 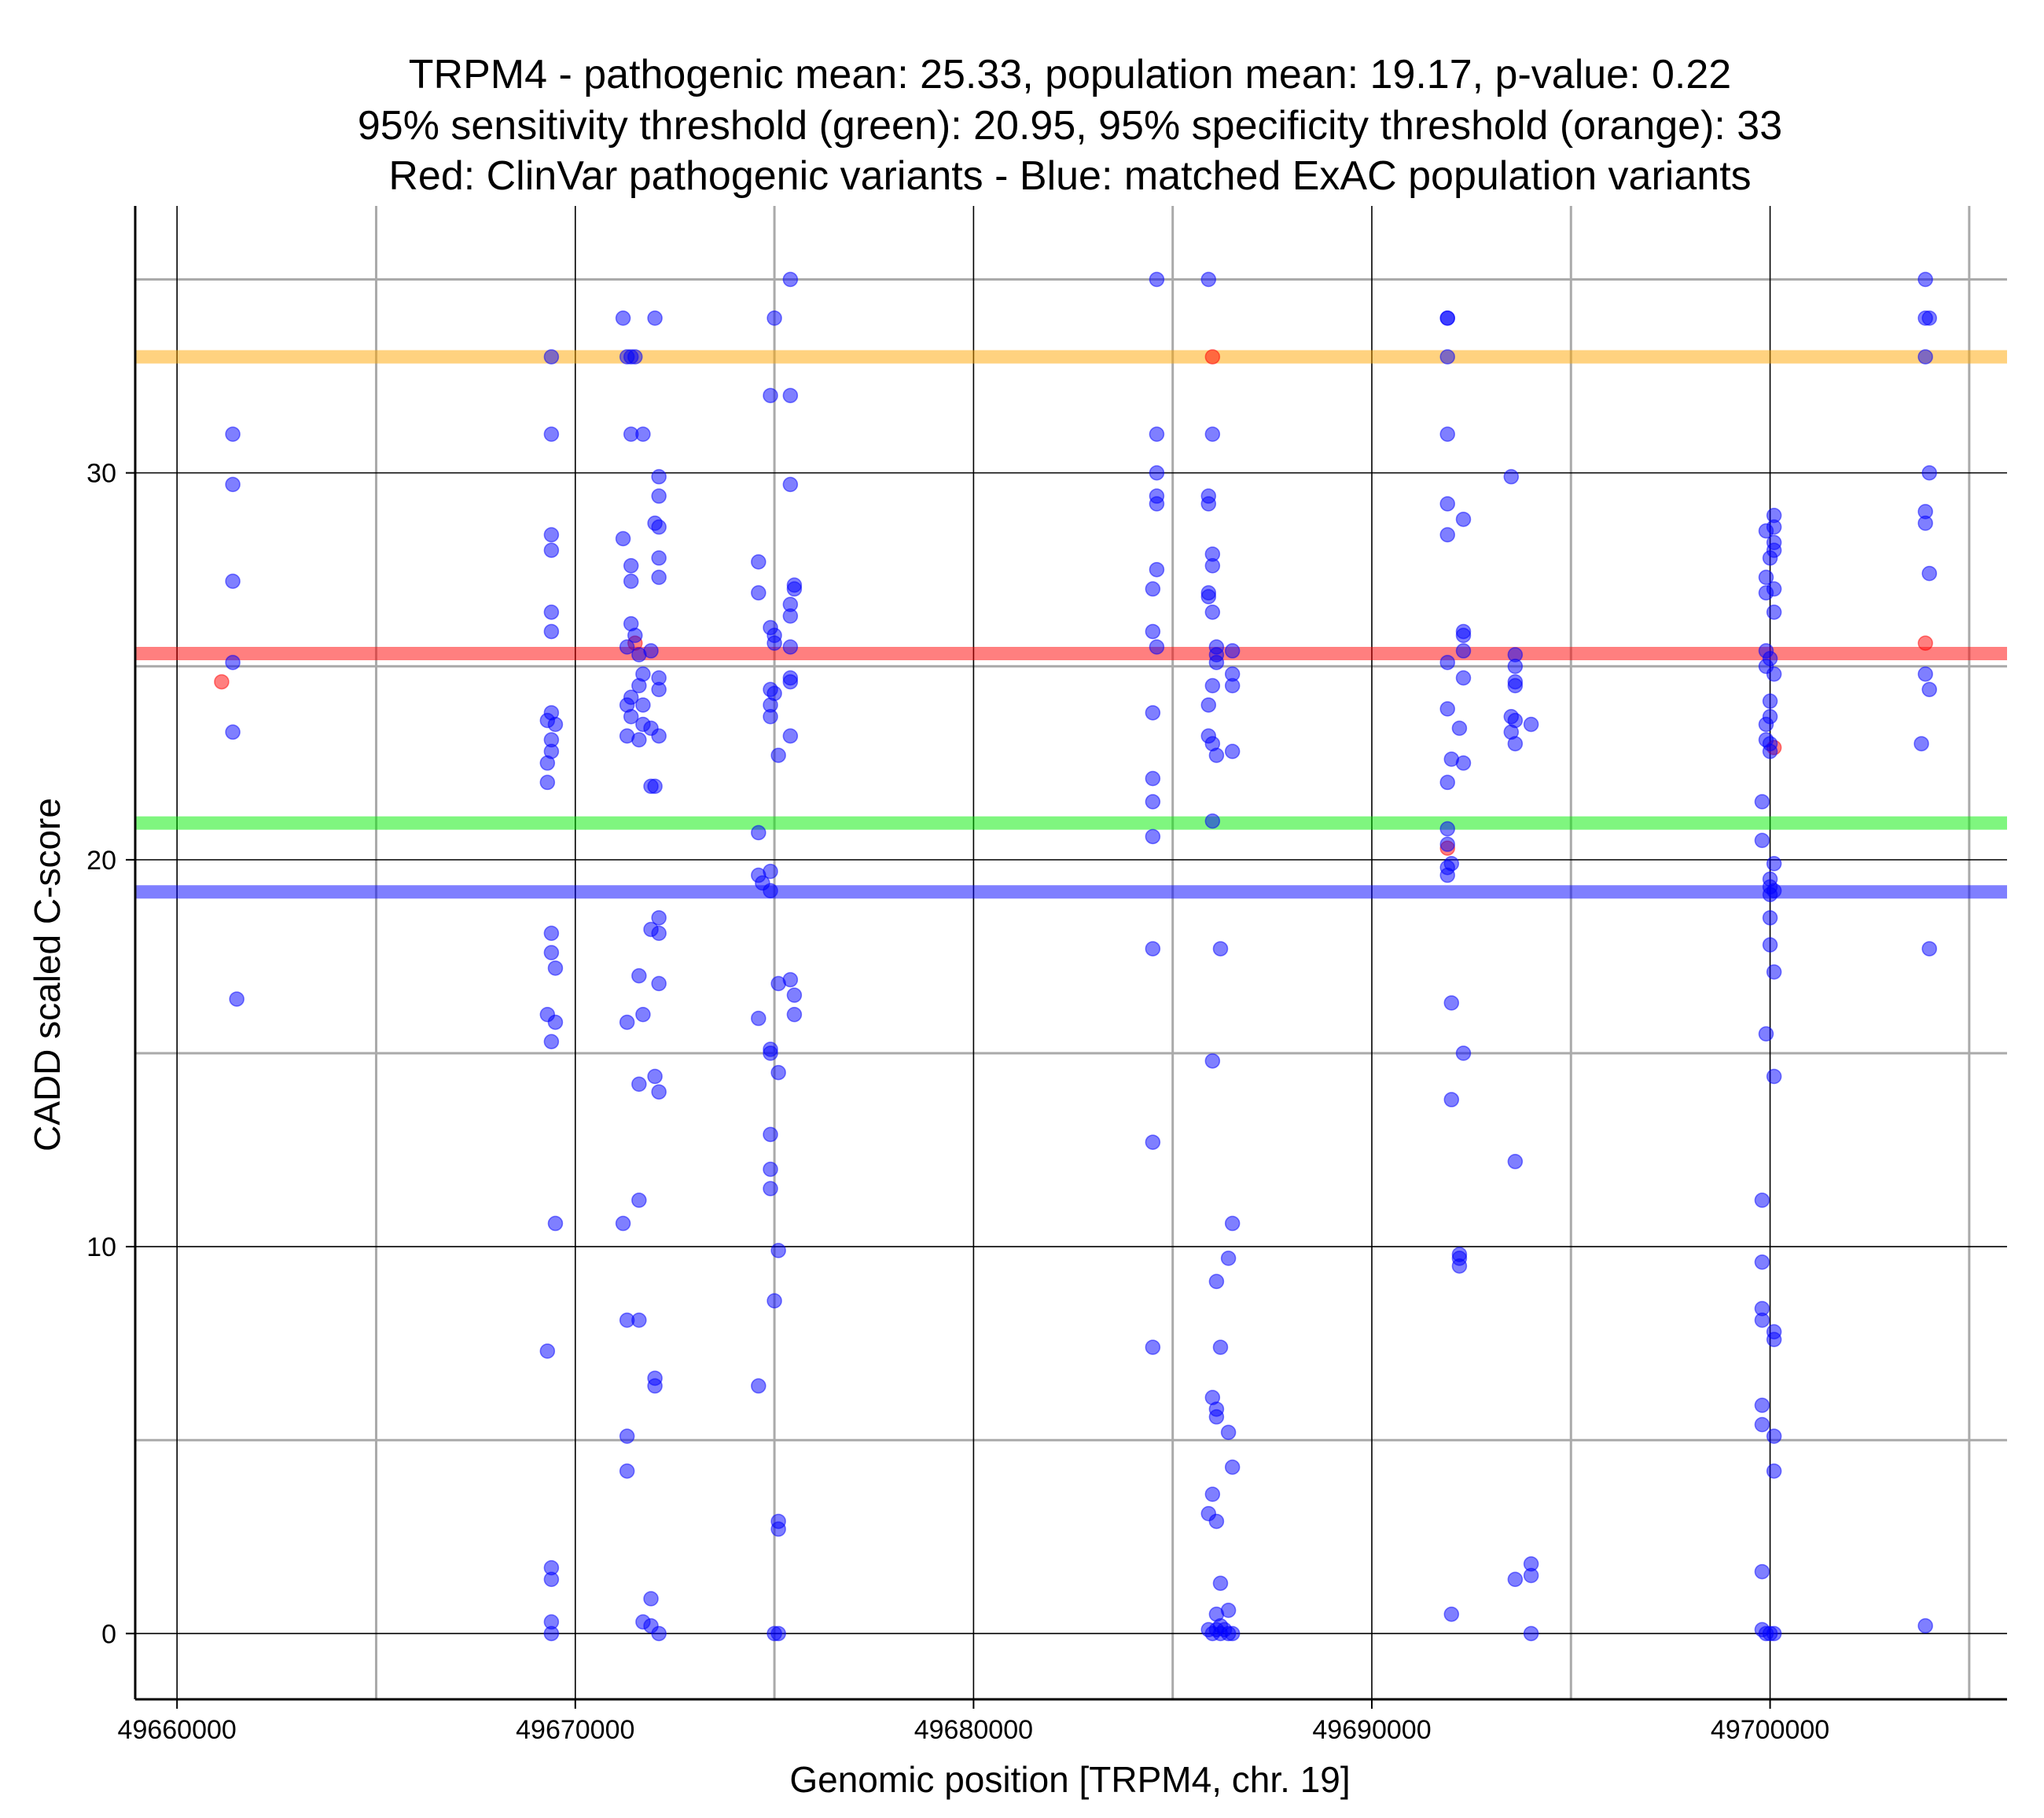 What do you see at coordinates (101, 1247) in the screenshot?
I see `y-tick-label: 10` at bounding box center [101, 1247].